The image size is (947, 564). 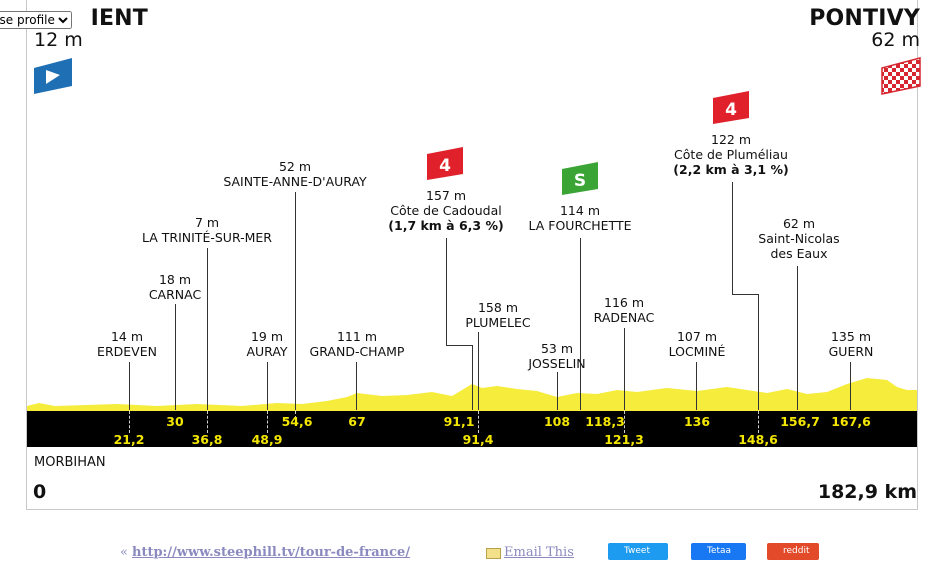 I want to click on place-label-auray: 19 m AURAY, so click(x=267, y=344).